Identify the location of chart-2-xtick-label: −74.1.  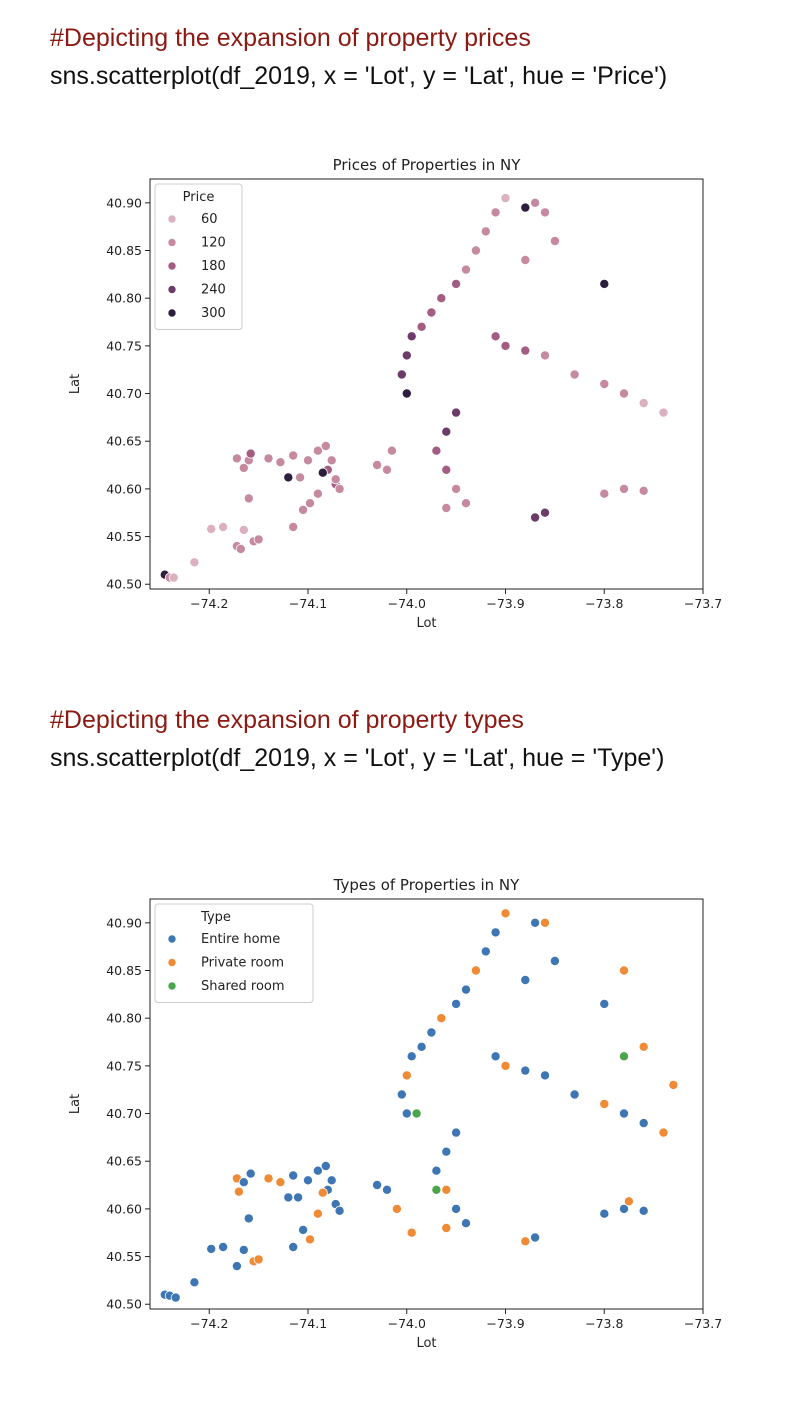
(308, 1323).